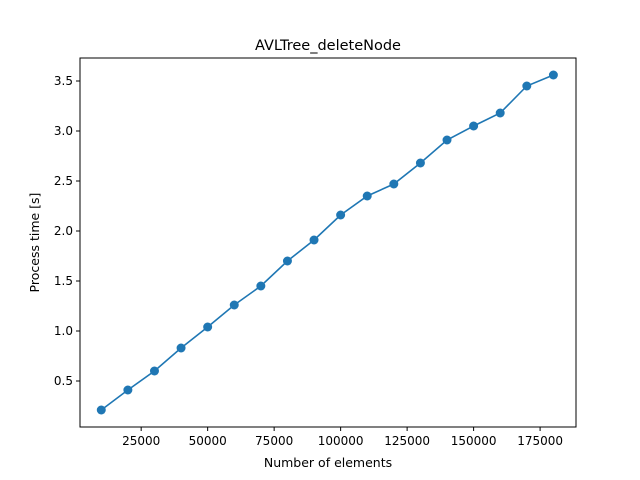  What do you see at coordinates (274, 441) in the screenshot?
I see `x-tick-label: 75000` at bounding box center [274, 441].